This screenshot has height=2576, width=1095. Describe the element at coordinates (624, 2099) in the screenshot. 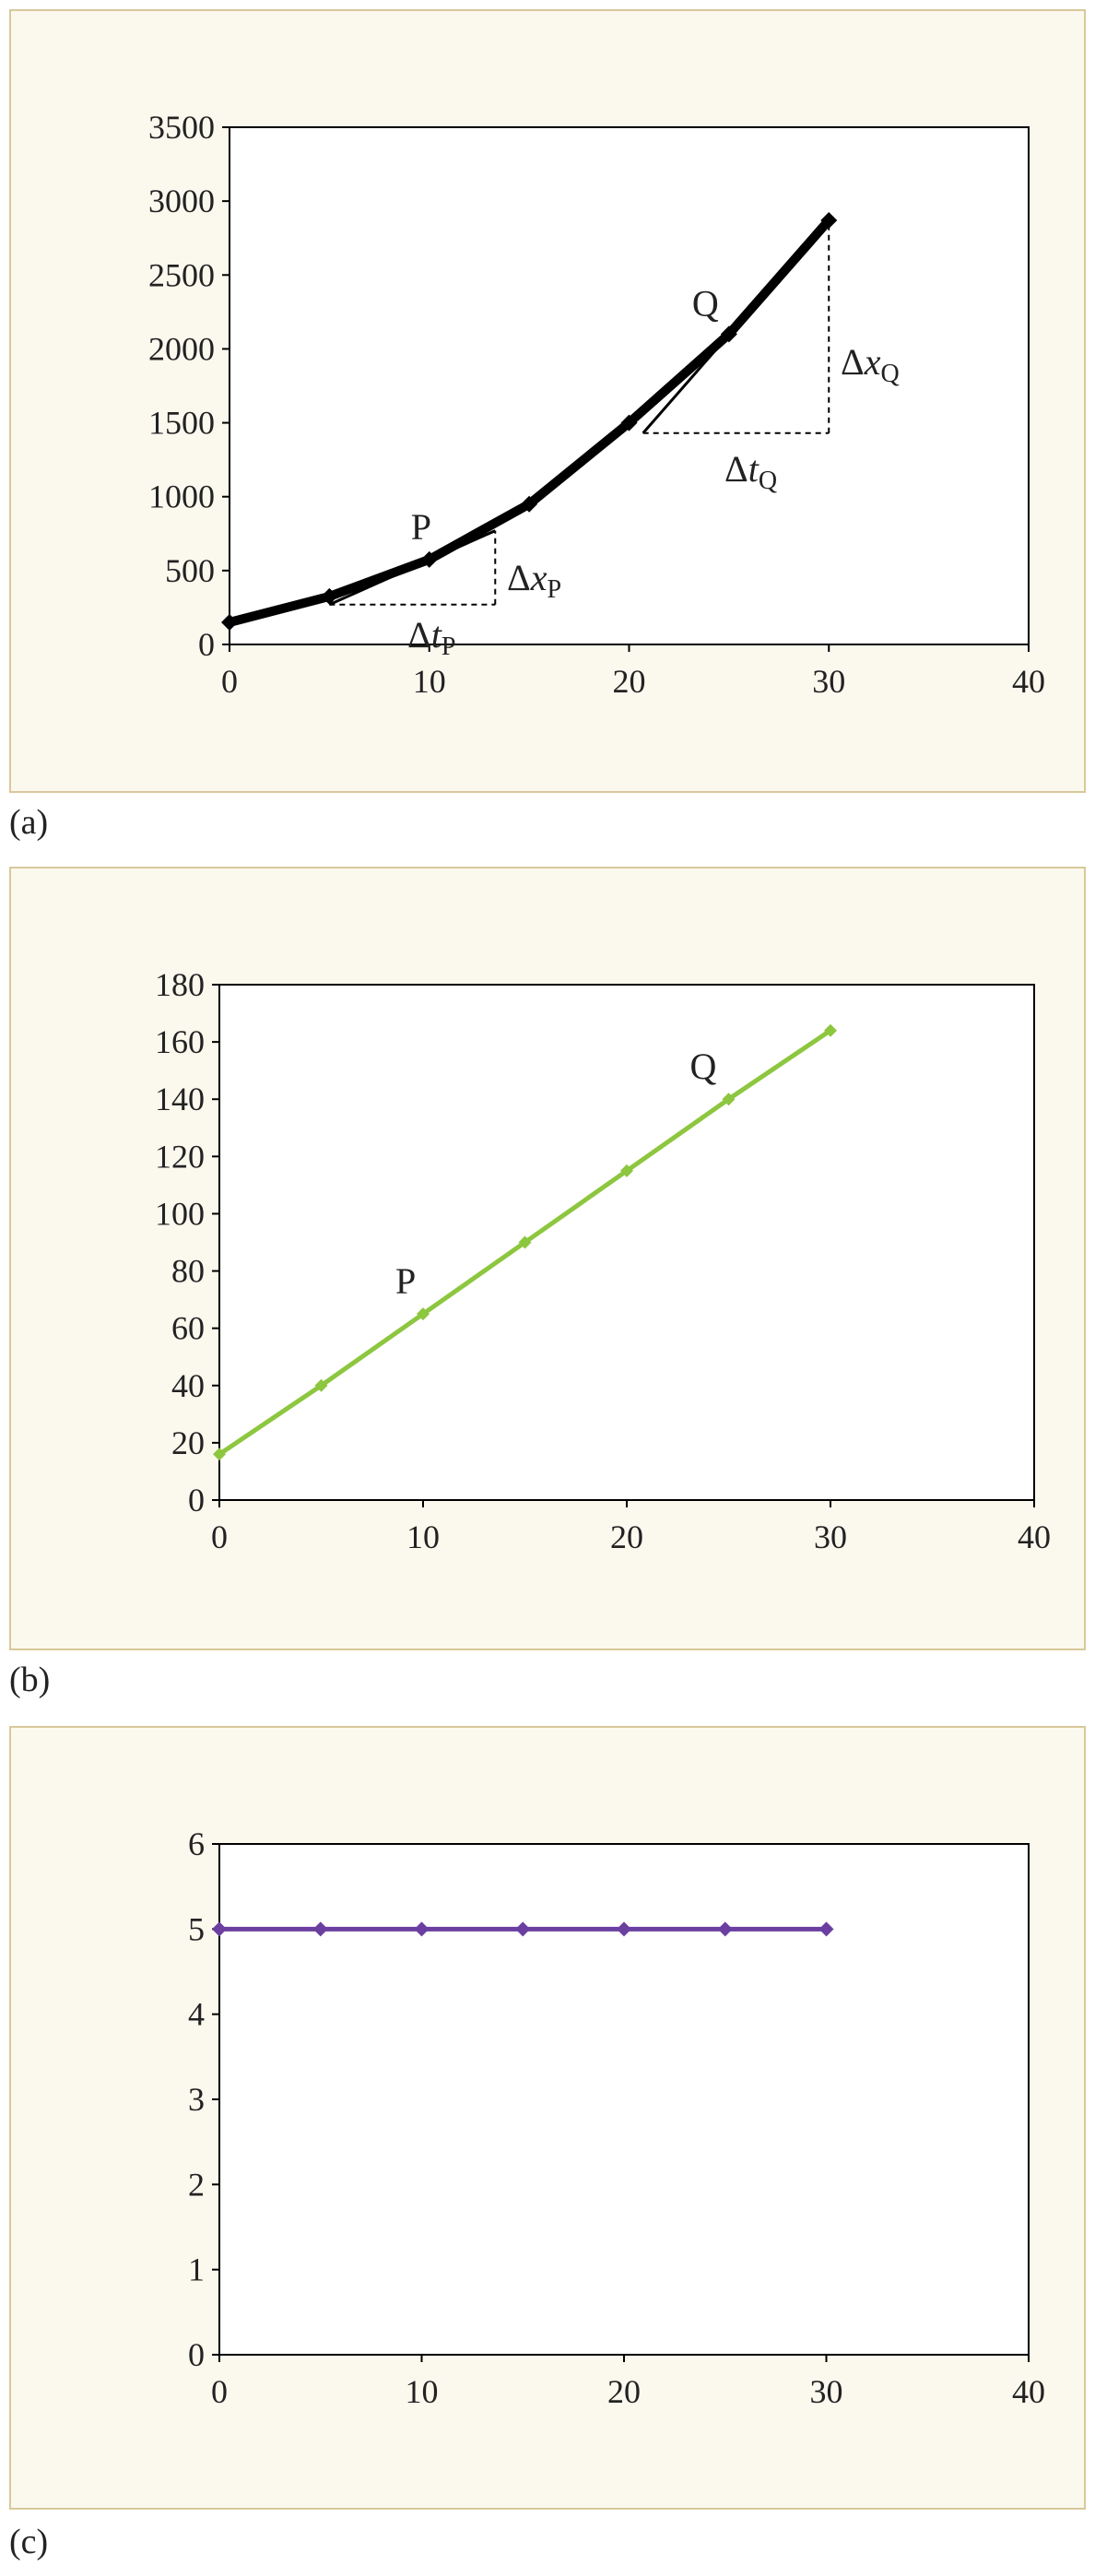

I see `plot-area-c` at that location.